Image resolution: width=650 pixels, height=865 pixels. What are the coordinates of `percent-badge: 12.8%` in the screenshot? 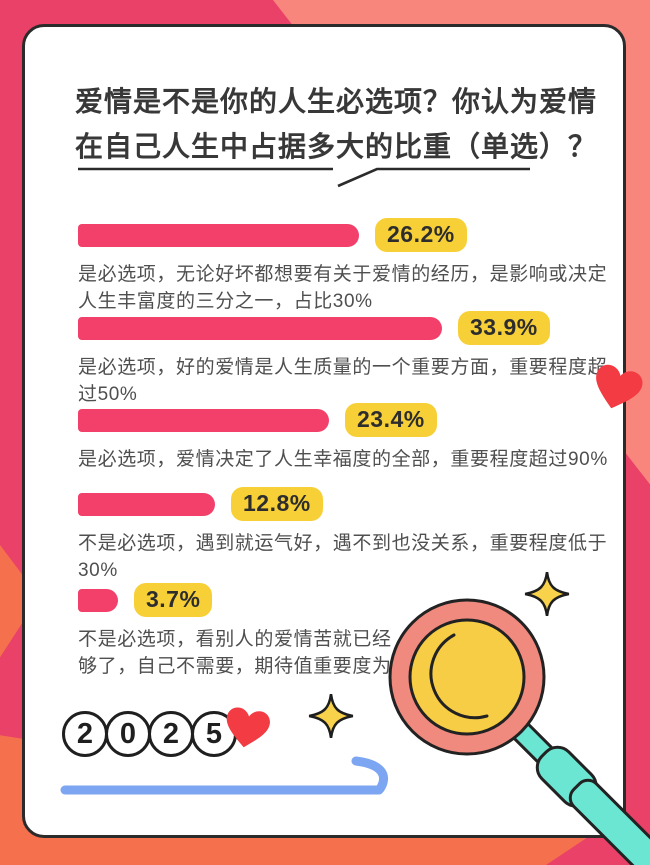 It's located at (277, 504).